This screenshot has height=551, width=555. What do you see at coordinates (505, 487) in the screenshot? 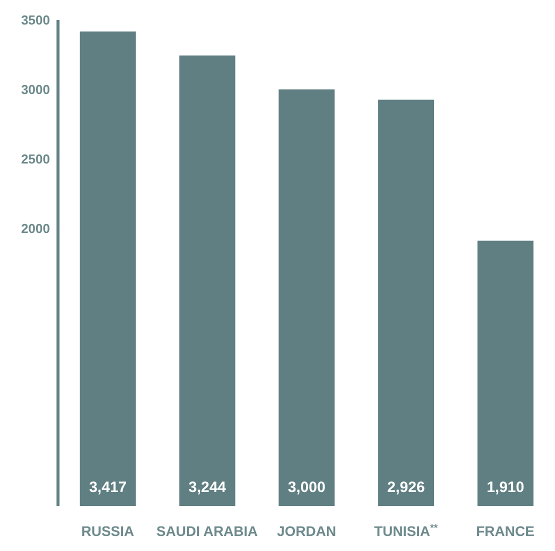
I see `data-label: 1,910` at bounding box center [505, 487].